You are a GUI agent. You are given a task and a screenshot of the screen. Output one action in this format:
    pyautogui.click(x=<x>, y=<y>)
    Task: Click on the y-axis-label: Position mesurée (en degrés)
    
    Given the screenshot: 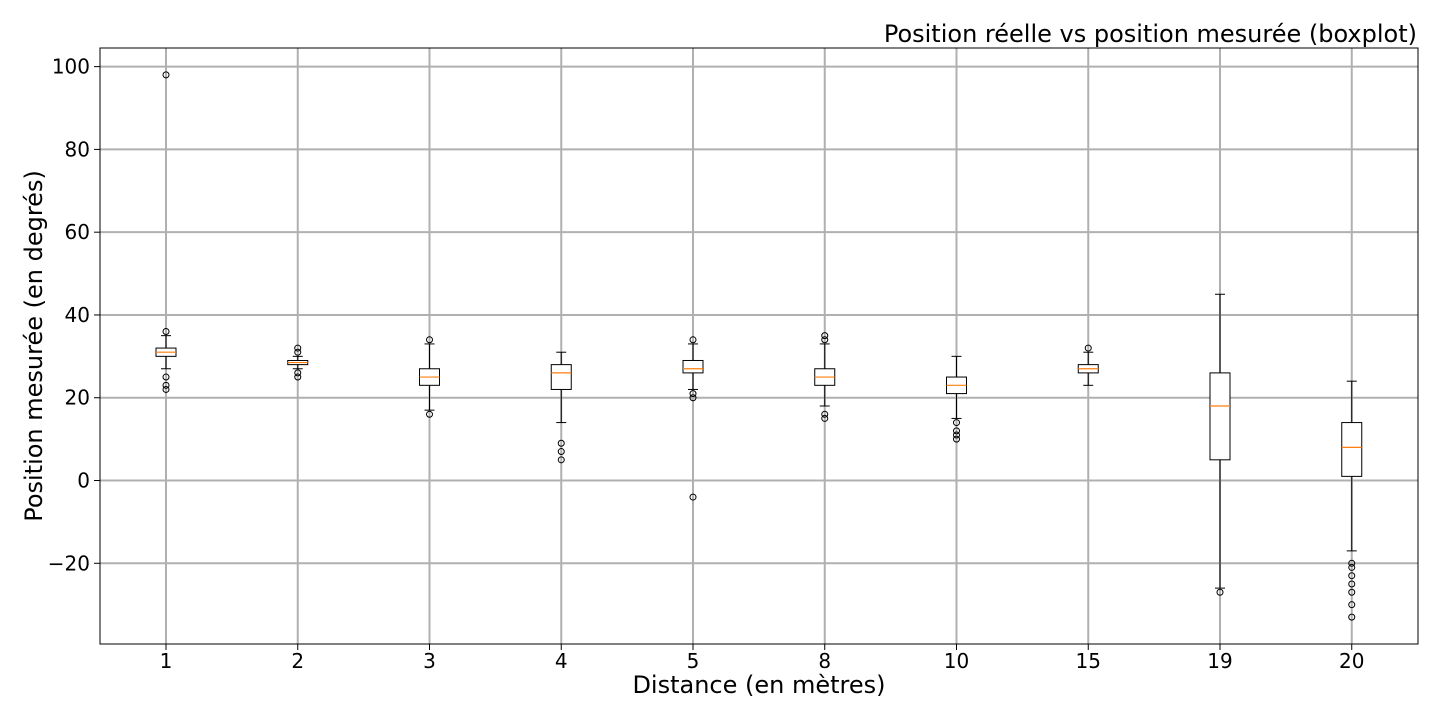 What is the action you would take?
    pyautogui.click(x=34, y=346)
    